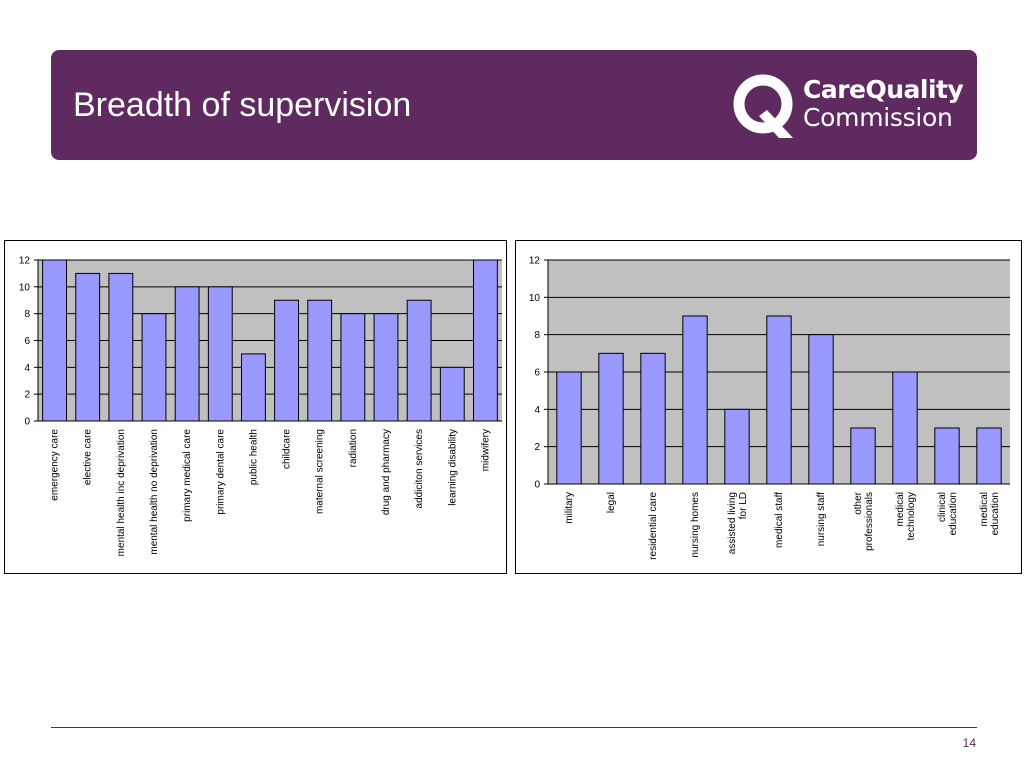  I want to click on x-tick-label: assisted livingfor LD, so click(738, 523).